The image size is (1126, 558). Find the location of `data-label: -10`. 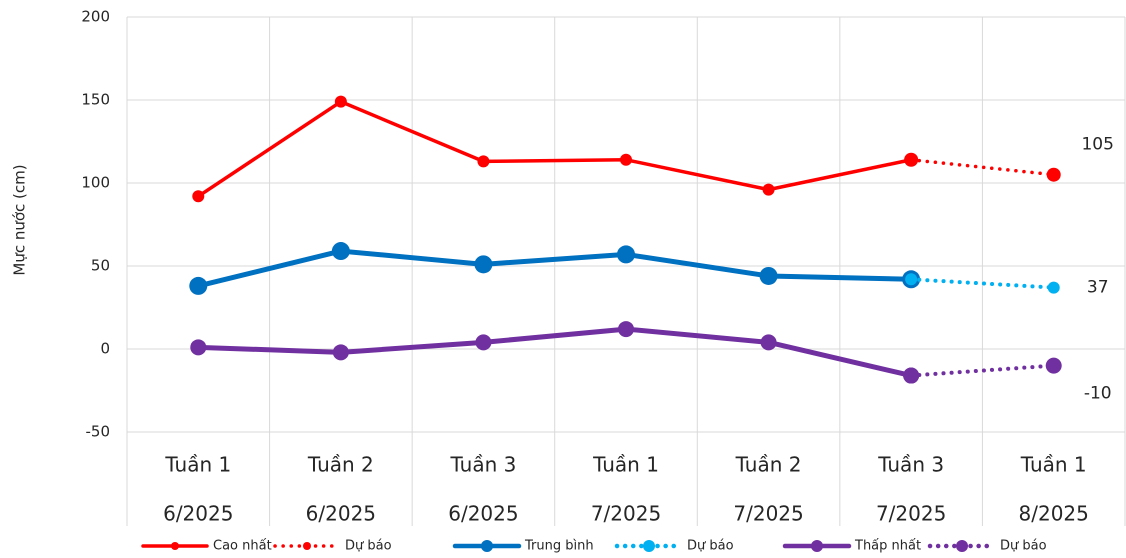

data-label: -10 is located at coordinates (1098, 394).